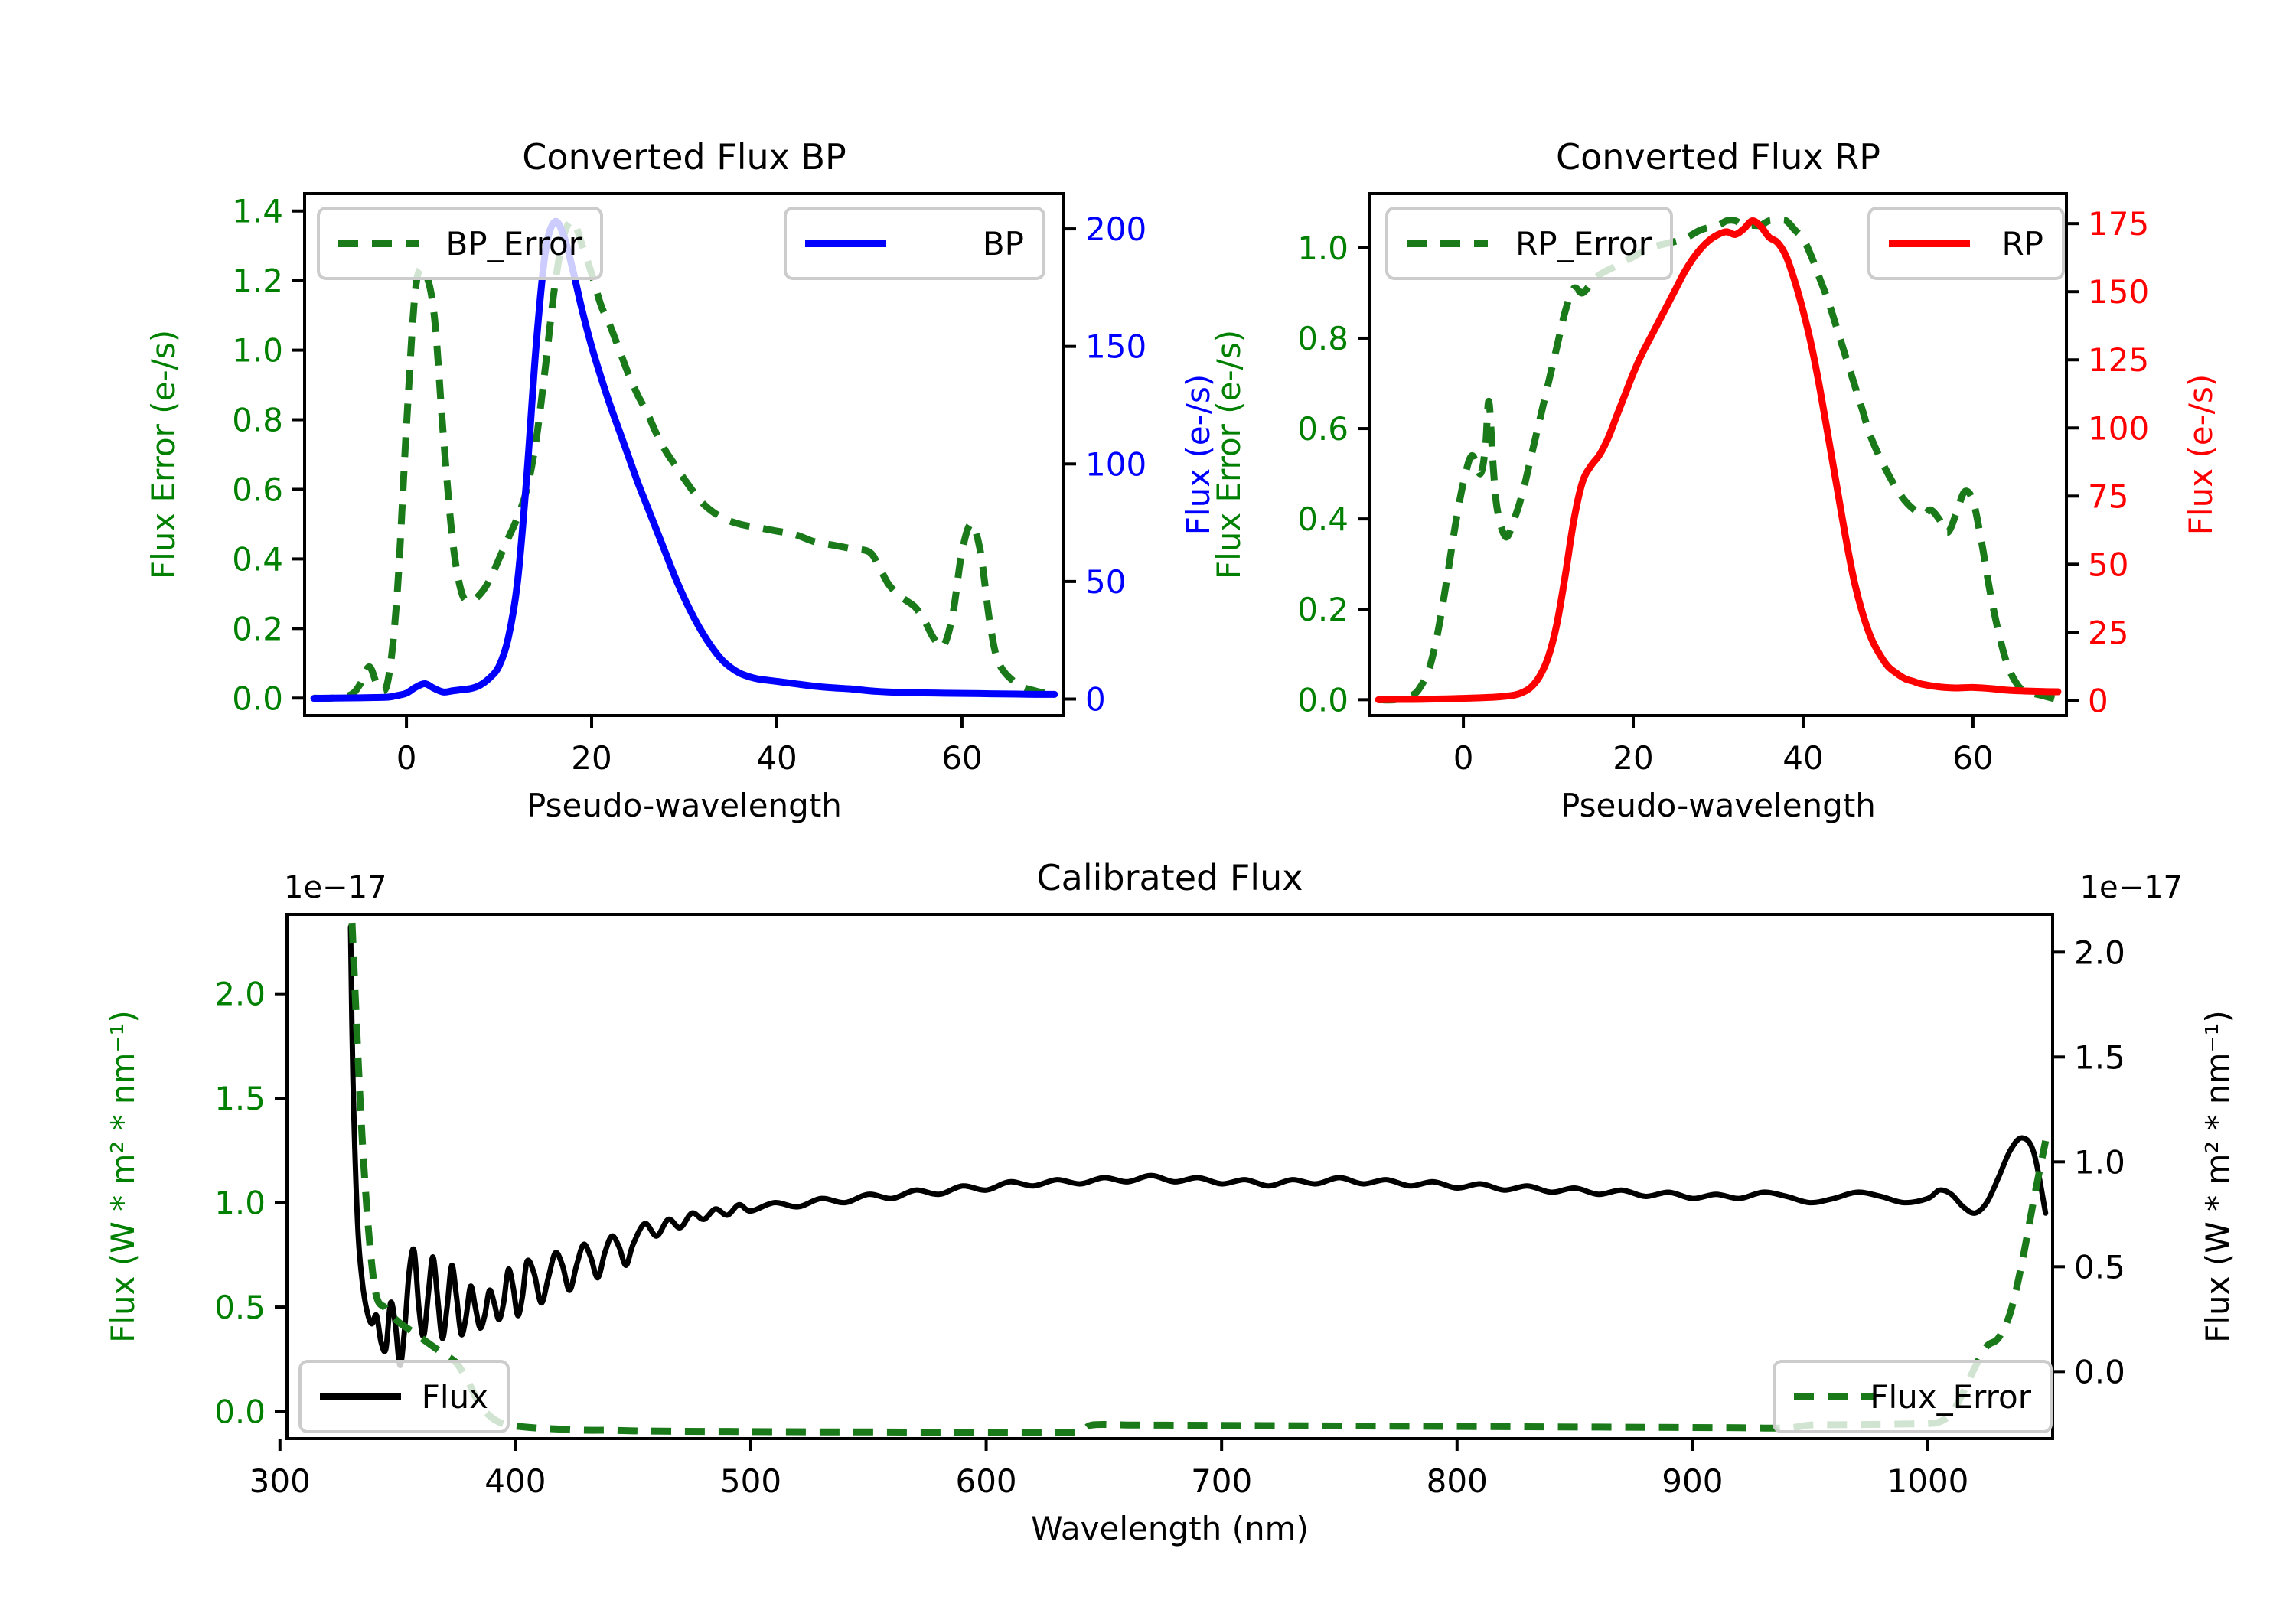 Image resolution: width=2296 pixels, height=1607 pixels. Describe the element at coordinates (1323, 338) in the screenshot. I see `yticklabel-left-rp-4: 0.8` at that location.